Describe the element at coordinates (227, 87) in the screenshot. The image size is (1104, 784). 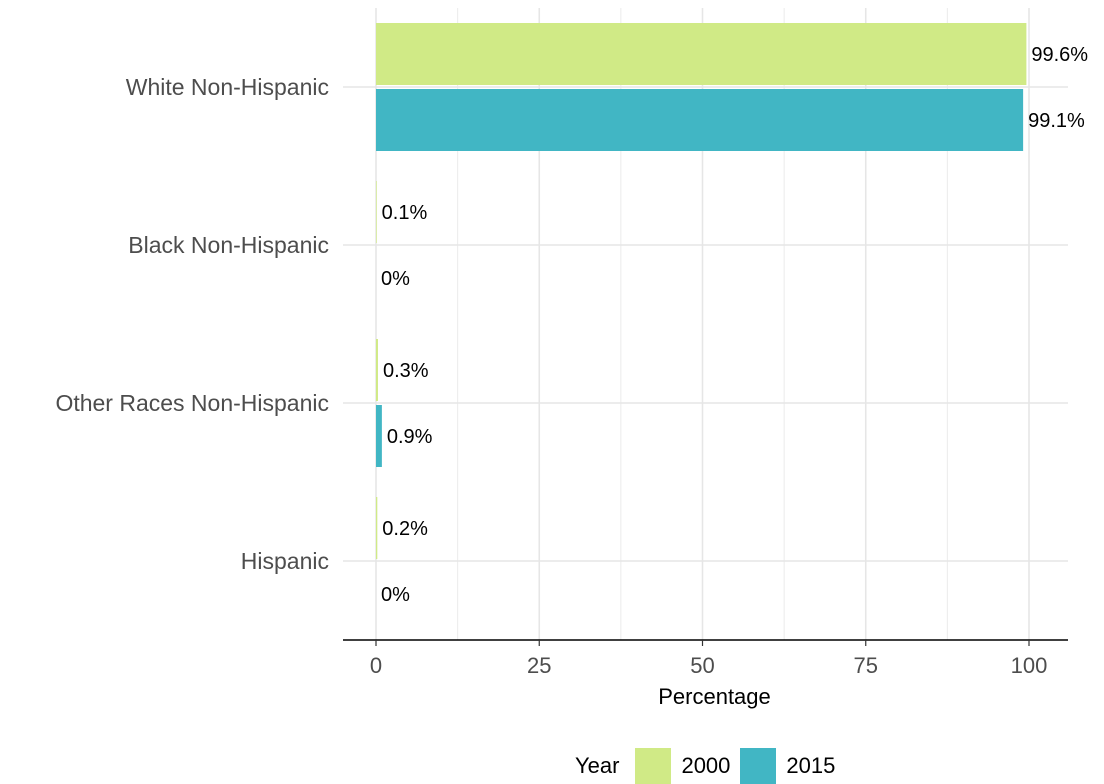
I see `category-label-0: White Non-Hispanic` at that location.